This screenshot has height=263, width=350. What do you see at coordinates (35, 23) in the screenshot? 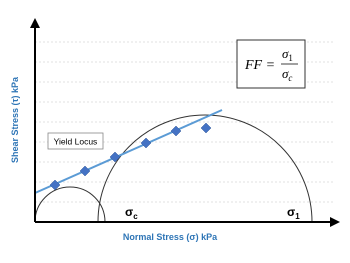
I see `y-arrow` at bounding box center [35, 23].